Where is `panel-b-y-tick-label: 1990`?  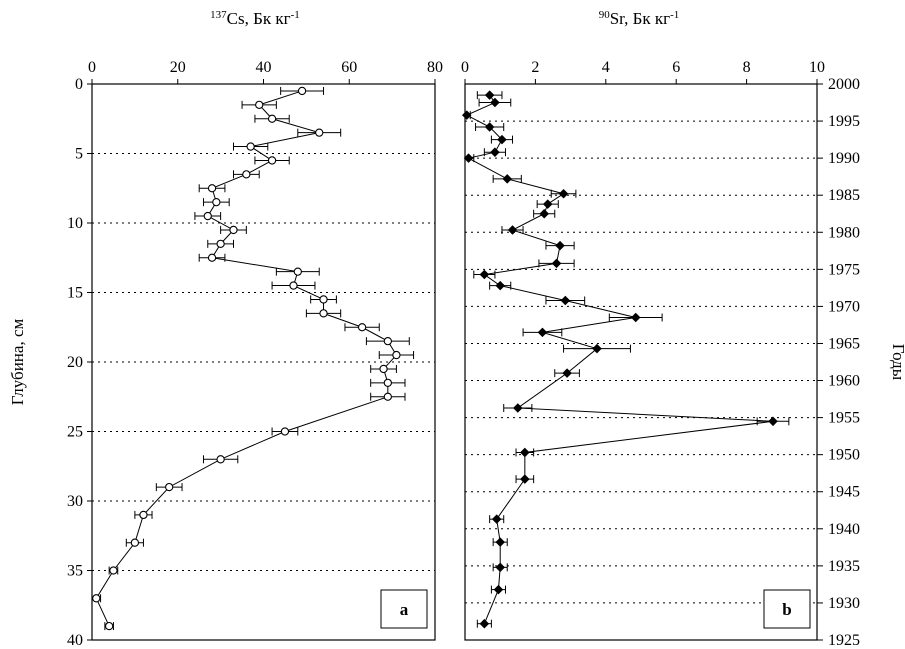
panel-b-y-tick-label: 1990 is located at coordinates (844, 158).